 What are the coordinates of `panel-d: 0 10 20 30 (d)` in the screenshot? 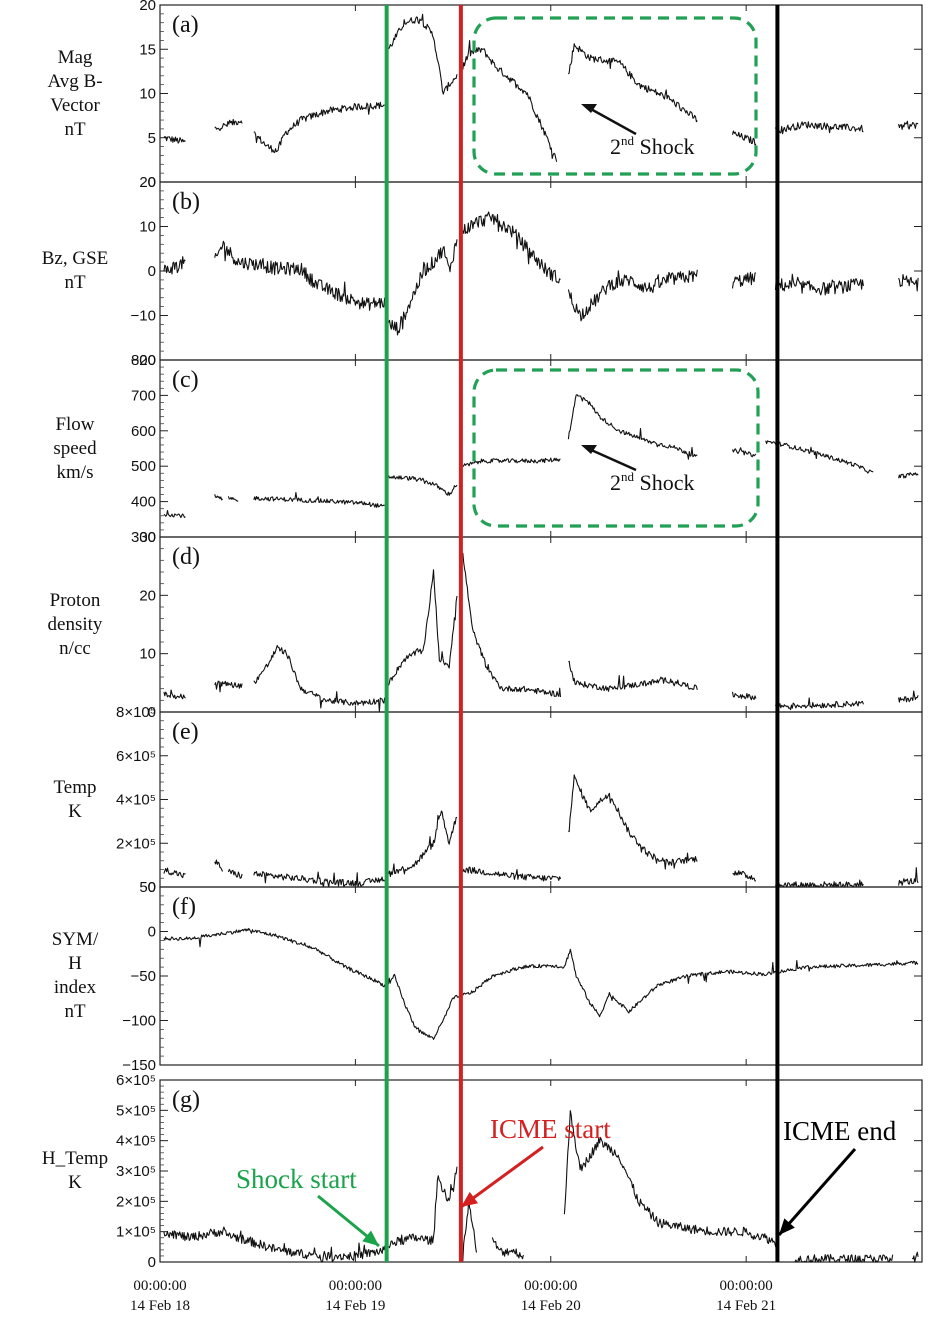 It's located at (531, 625).